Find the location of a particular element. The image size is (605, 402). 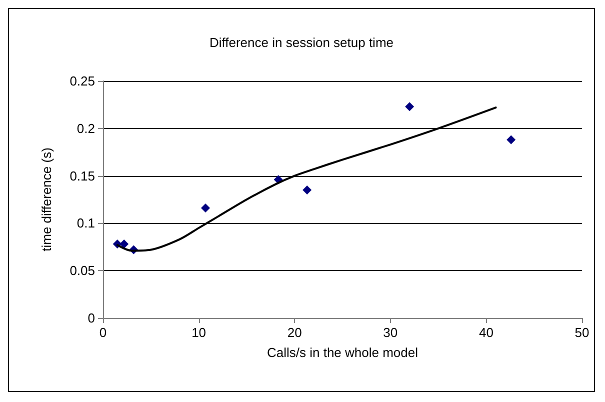

x-tick-label: 50 is located at coordinates (582, 332).